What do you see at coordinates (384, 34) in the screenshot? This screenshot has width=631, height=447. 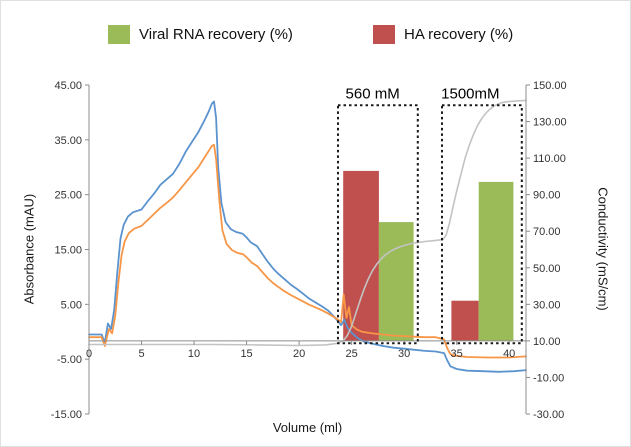 I see `ha-legend-swatch` at bounding box center [384, 34].